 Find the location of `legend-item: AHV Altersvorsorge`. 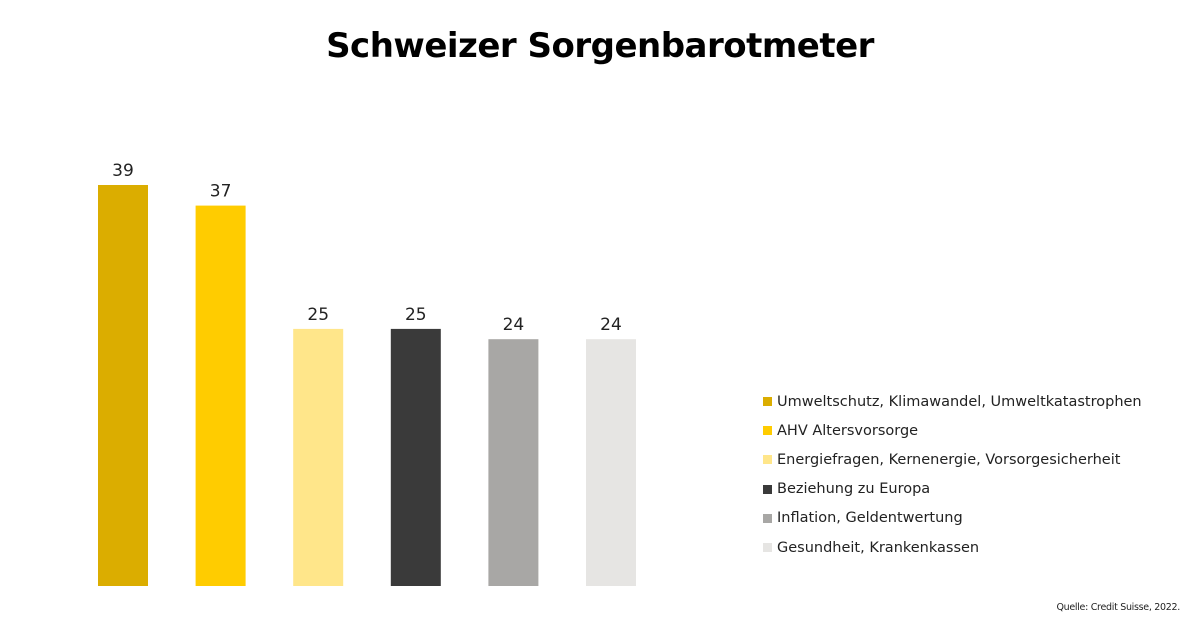

legend-item: AHV Altersvorsorge is located at coordinates (952, 430).